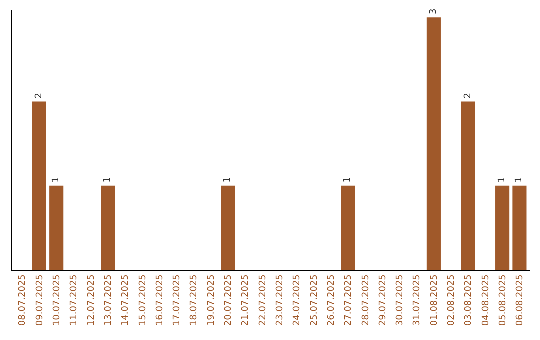 The image size is (540, 340). Describe the element at coordinates (433, 11) in the screenshot. I see `data-label: 3` at that location.